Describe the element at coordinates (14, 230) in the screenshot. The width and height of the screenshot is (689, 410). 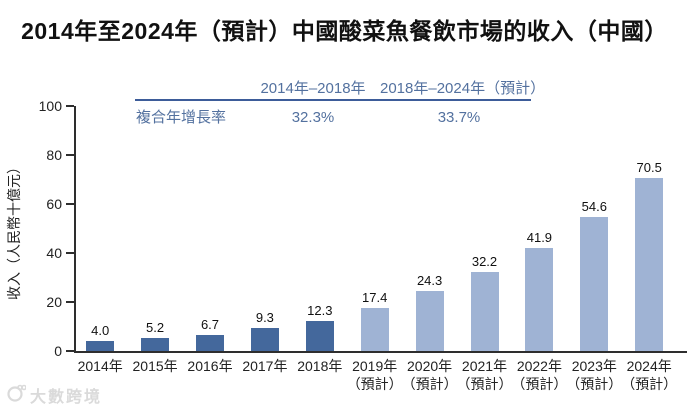
I see `y-axis-label: 收入（人民幣十億元）` at that location.